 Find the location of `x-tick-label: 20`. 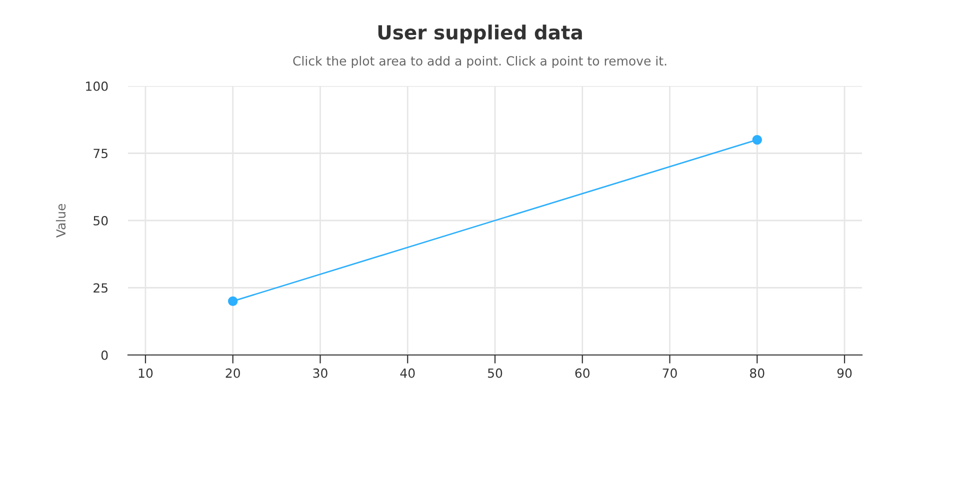

x-tick-label: 20 is located at coordinates (233, 373).